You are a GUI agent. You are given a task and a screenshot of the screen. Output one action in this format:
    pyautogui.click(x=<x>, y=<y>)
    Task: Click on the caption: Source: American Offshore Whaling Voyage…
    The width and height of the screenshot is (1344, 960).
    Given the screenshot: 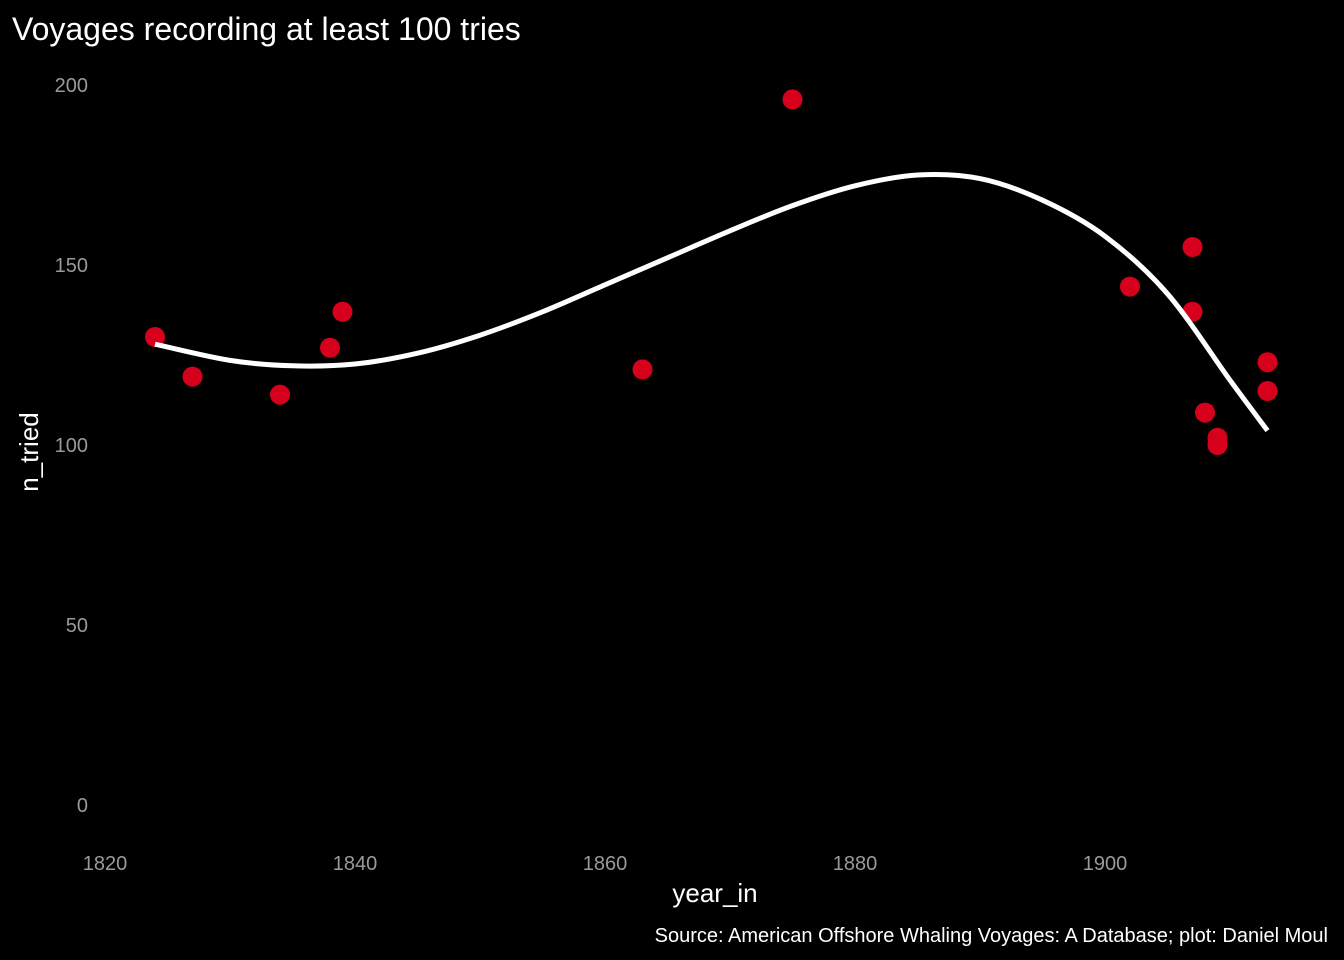 What is the action you would take?
    pyautogui.click(x=991, y=936)
    